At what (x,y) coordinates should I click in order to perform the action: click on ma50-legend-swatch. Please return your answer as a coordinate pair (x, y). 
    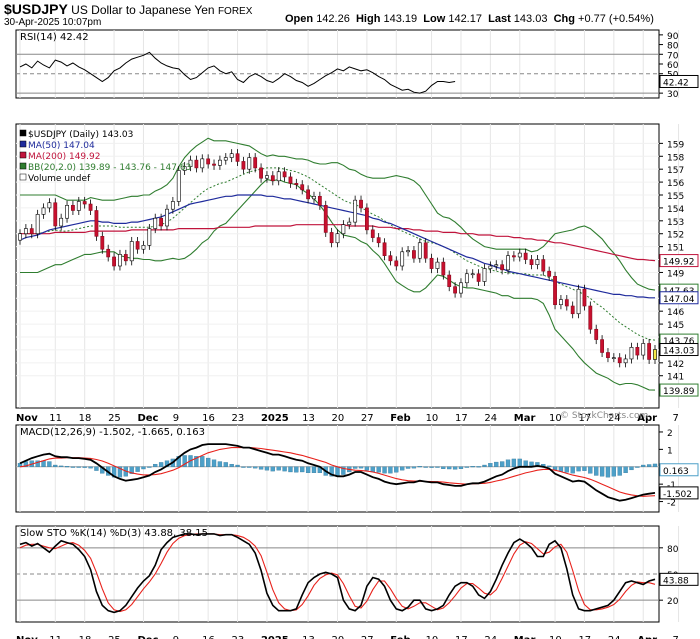
    Looking at the image, I should click on (23, 144).